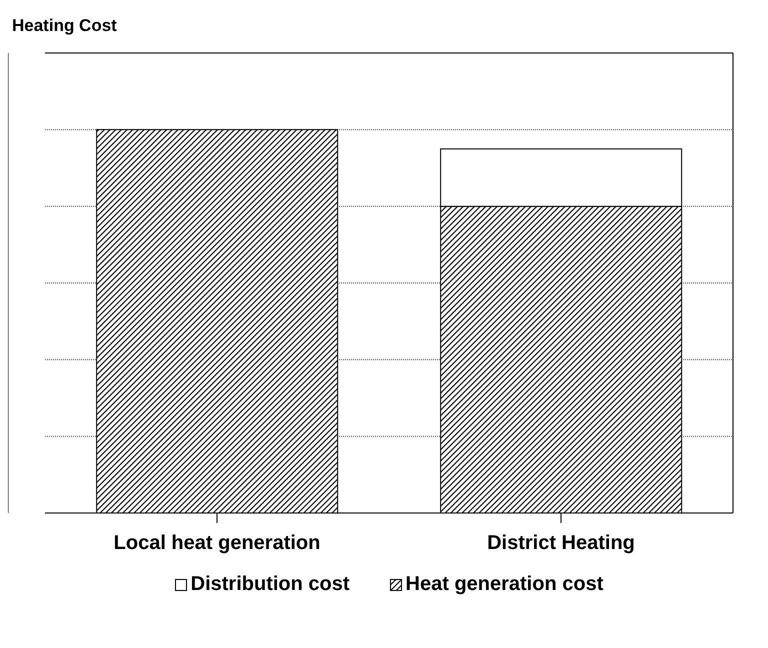  Describe the element at coordinates (561, 543) in the screenshot. I see `x-tick-label: District Heating` at that location.